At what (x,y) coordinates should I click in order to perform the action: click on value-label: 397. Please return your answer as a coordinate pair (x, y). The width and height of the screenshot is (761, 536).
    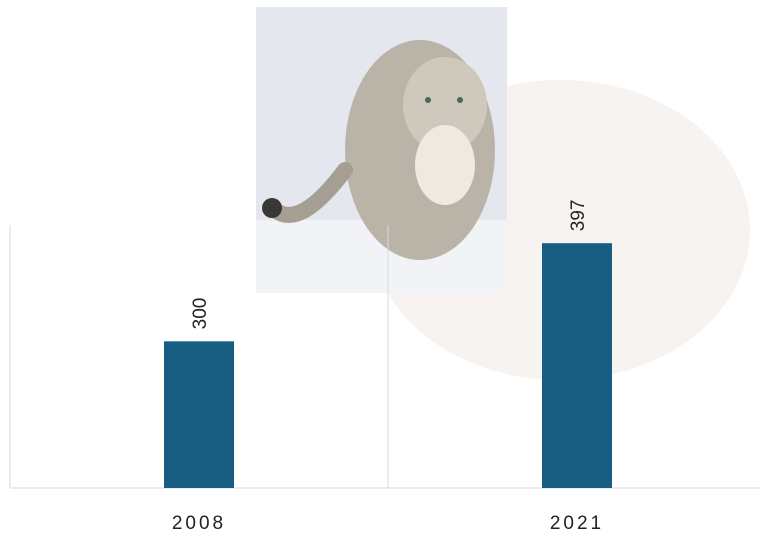
    Looking at the image, I should click on (578, 216).